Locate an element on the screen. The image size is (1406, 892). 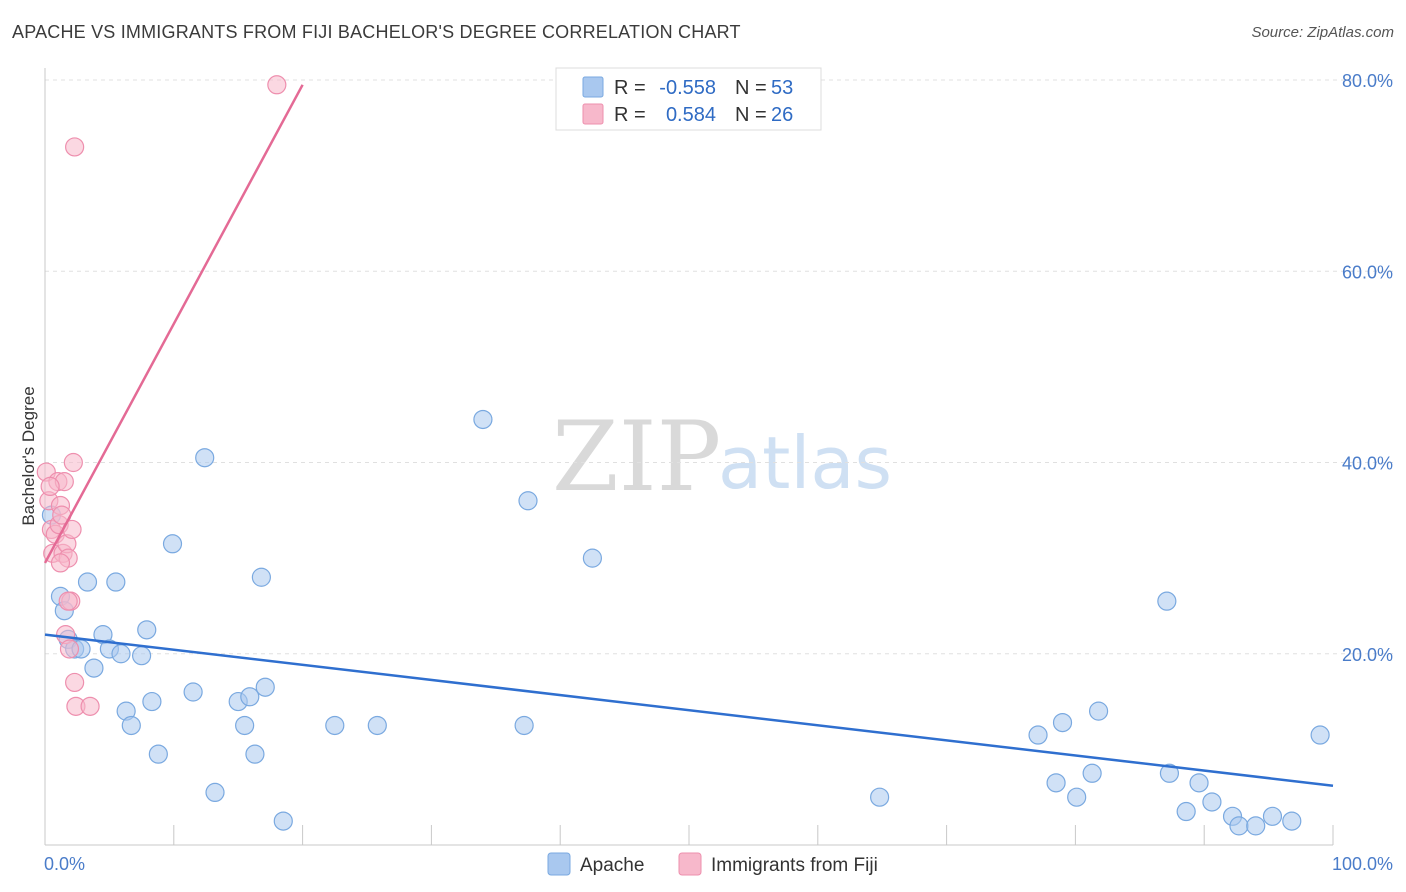
legend-n-value-apache: 53 is located at coordinates (782, 88).